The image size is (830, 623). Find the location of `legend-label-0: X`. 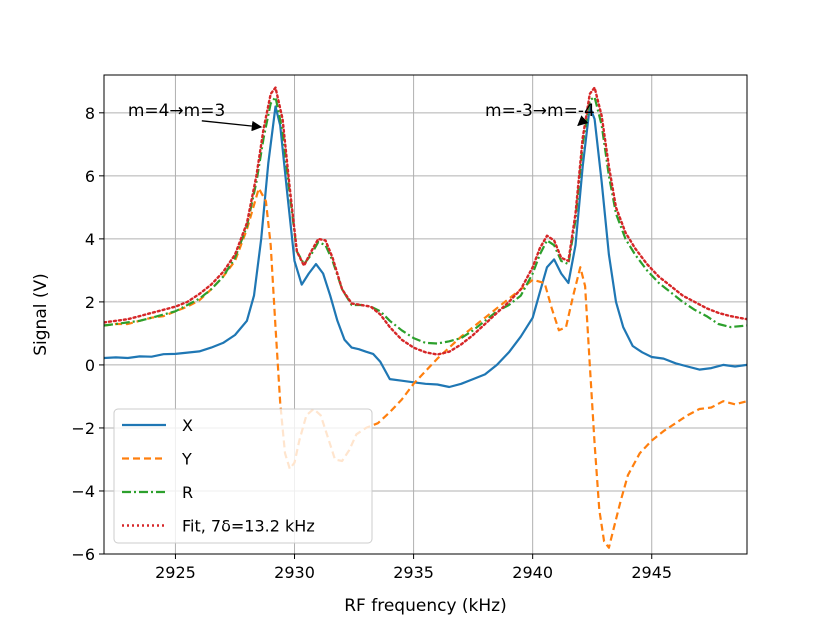

legend-label-0: X is located at coordinates (187, 425).